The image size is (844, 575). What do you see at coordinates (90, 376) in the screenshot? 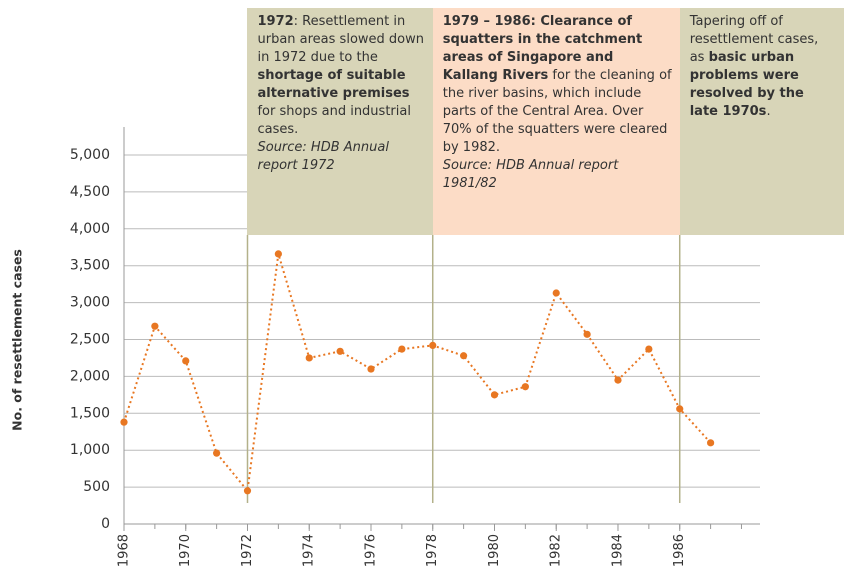
I see `y-tick-label: 2,000` at bounding box center [90, 376].